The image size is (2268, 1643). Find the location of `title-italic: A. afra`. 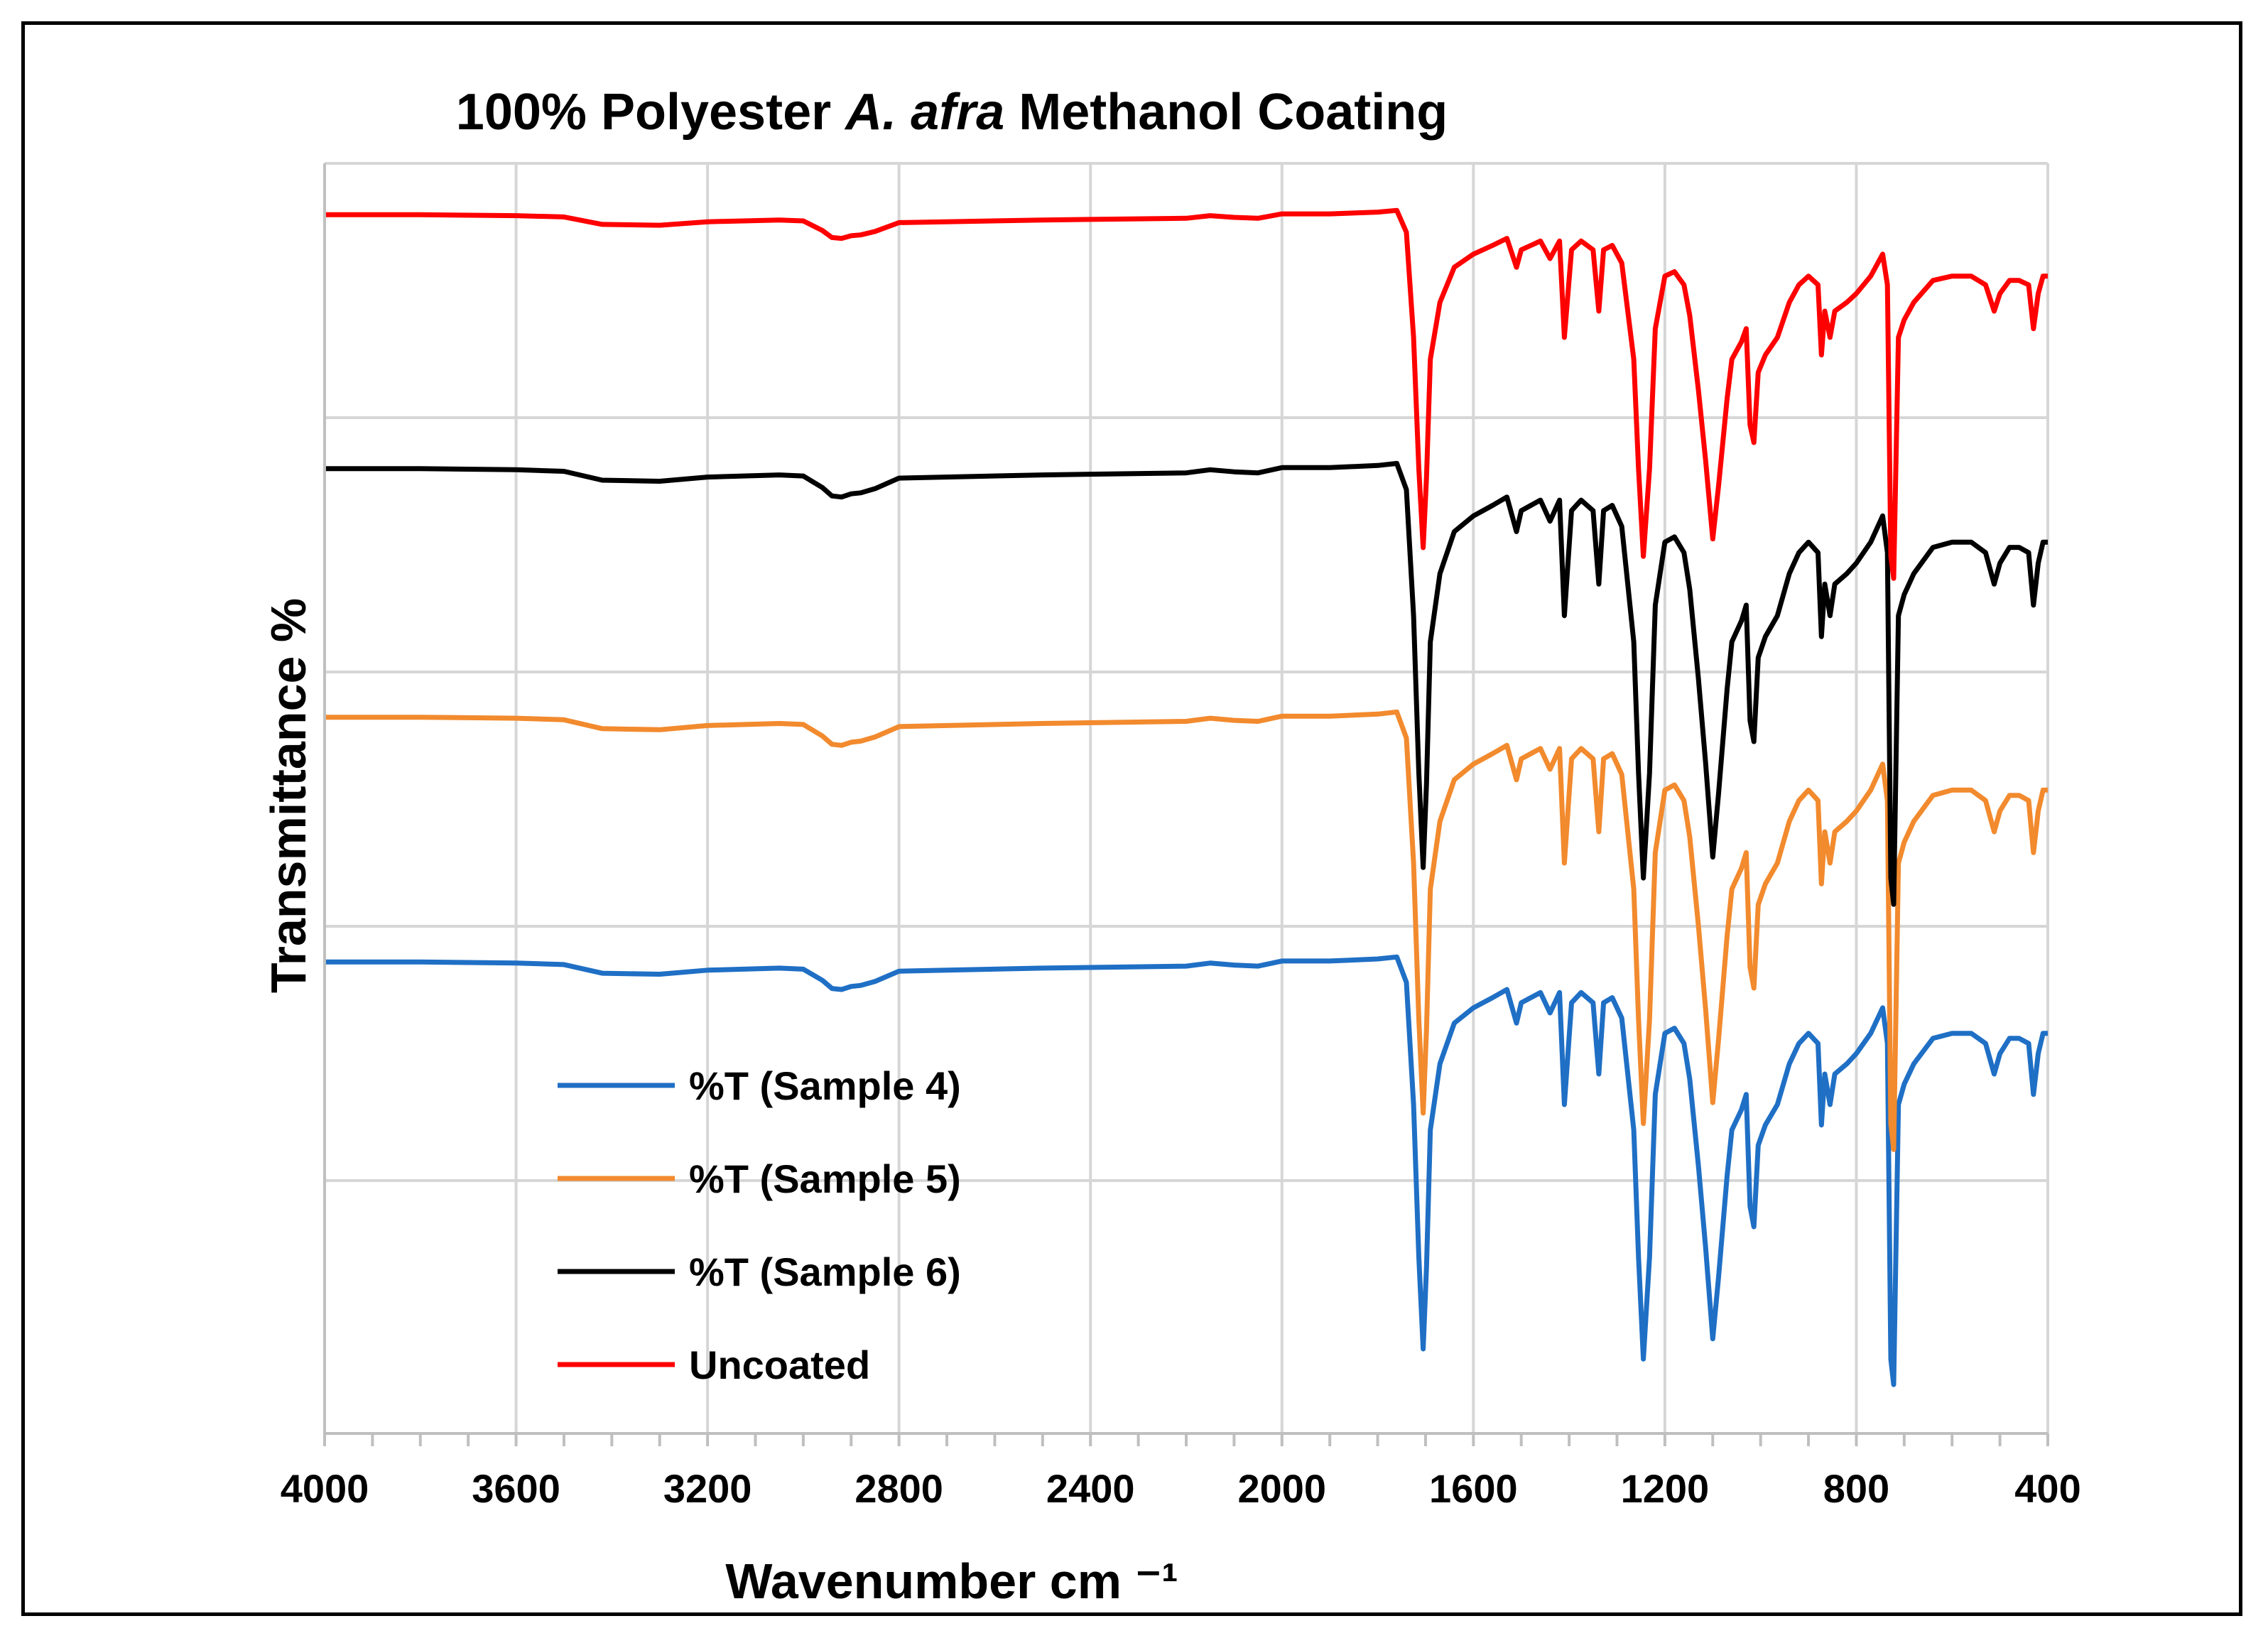

title-italic: A. afra is located at coordinates (924, 113).